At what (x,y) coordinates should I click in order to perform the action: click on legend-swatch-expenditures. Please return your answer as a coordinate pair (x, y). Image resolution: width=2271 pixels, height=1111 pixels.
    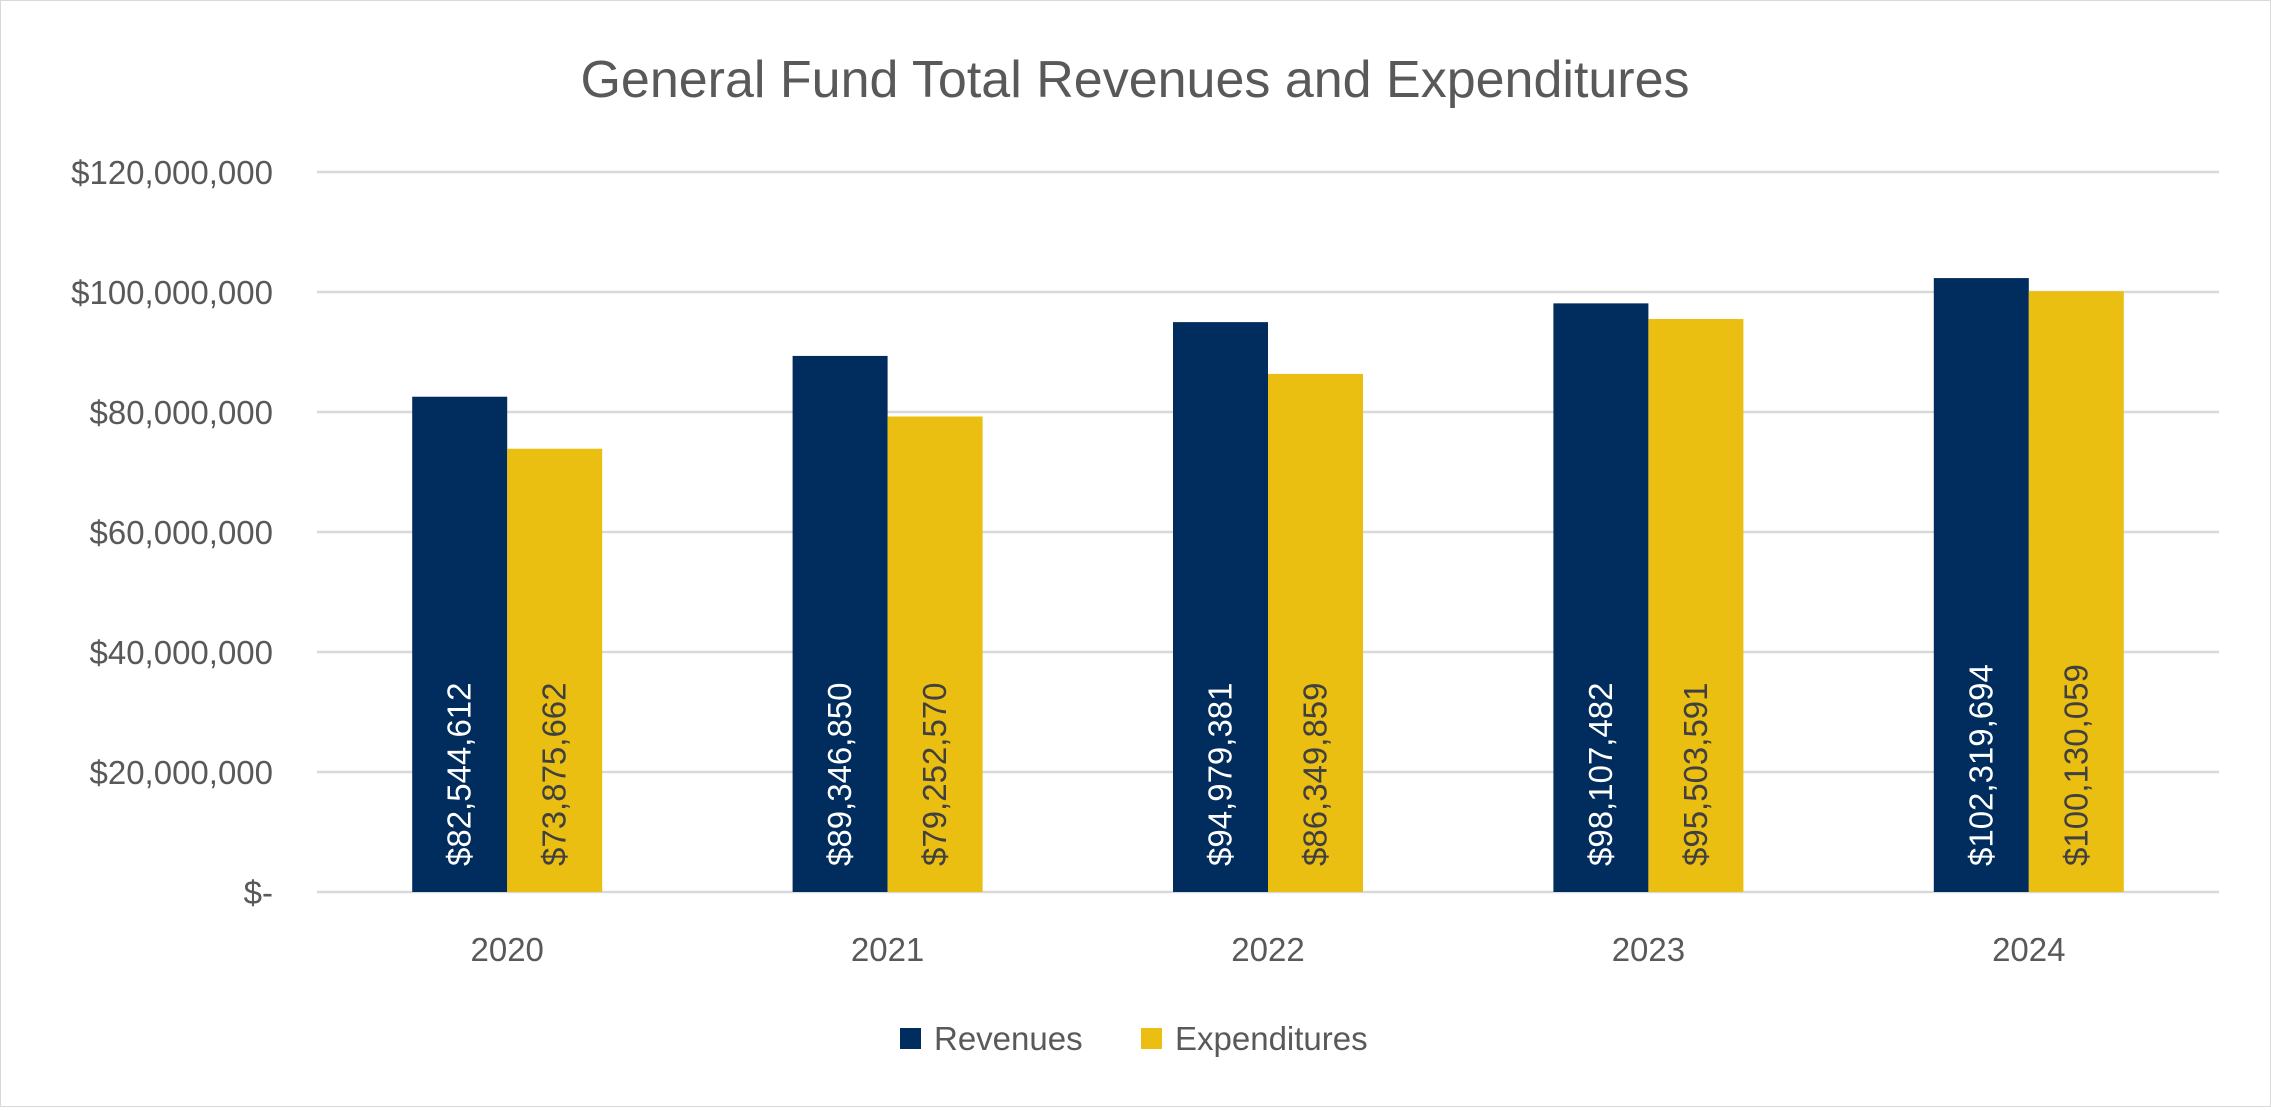
    Looking at the image, I should click on (1151, 1038).